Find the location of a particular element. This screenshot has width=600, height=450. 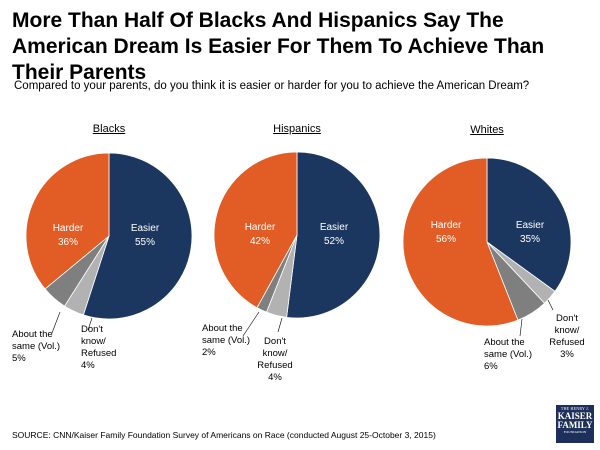

pie-1-label-same: About the same (Vol.) 2% is located at coordinates (226, 340).